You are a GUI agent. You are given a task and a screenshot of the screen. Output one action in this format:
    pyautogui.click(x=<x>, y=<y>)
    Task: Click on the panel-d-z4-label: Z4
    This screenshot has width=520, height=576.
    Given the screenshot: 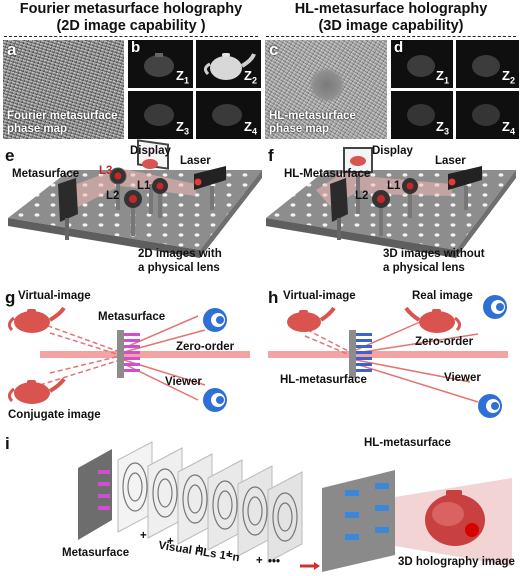 What is the action you would take?
    pyautogui.click(x=508, y=128)
    